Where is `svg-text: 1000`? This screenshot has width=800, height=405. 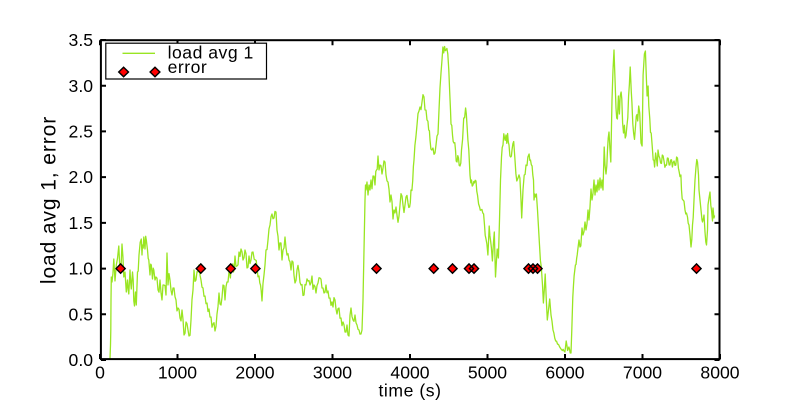
svg-text: 1000 is located at coordinates (177, 373).